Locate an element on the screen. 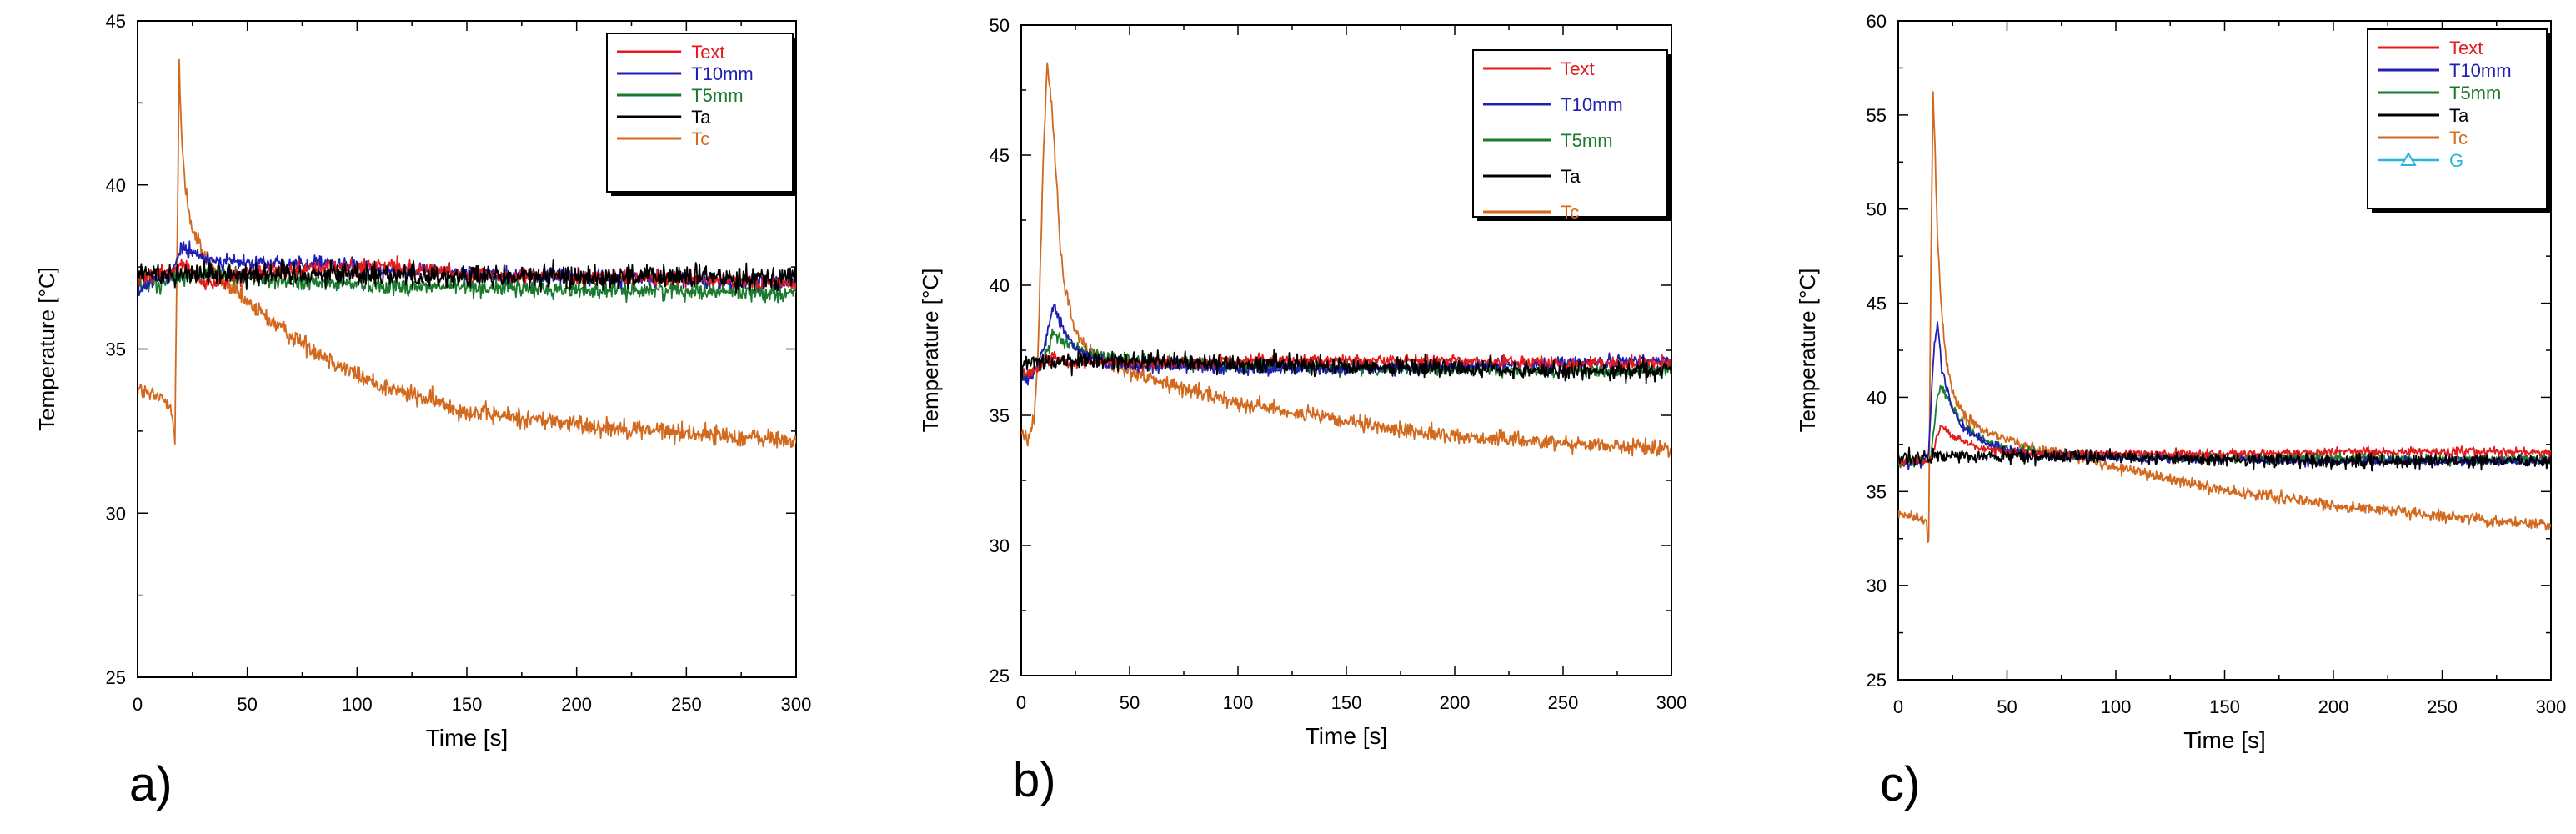 This screenshot has width=2576, height=834. y-tick-label: 55 is located at coordinates (1877, 116).